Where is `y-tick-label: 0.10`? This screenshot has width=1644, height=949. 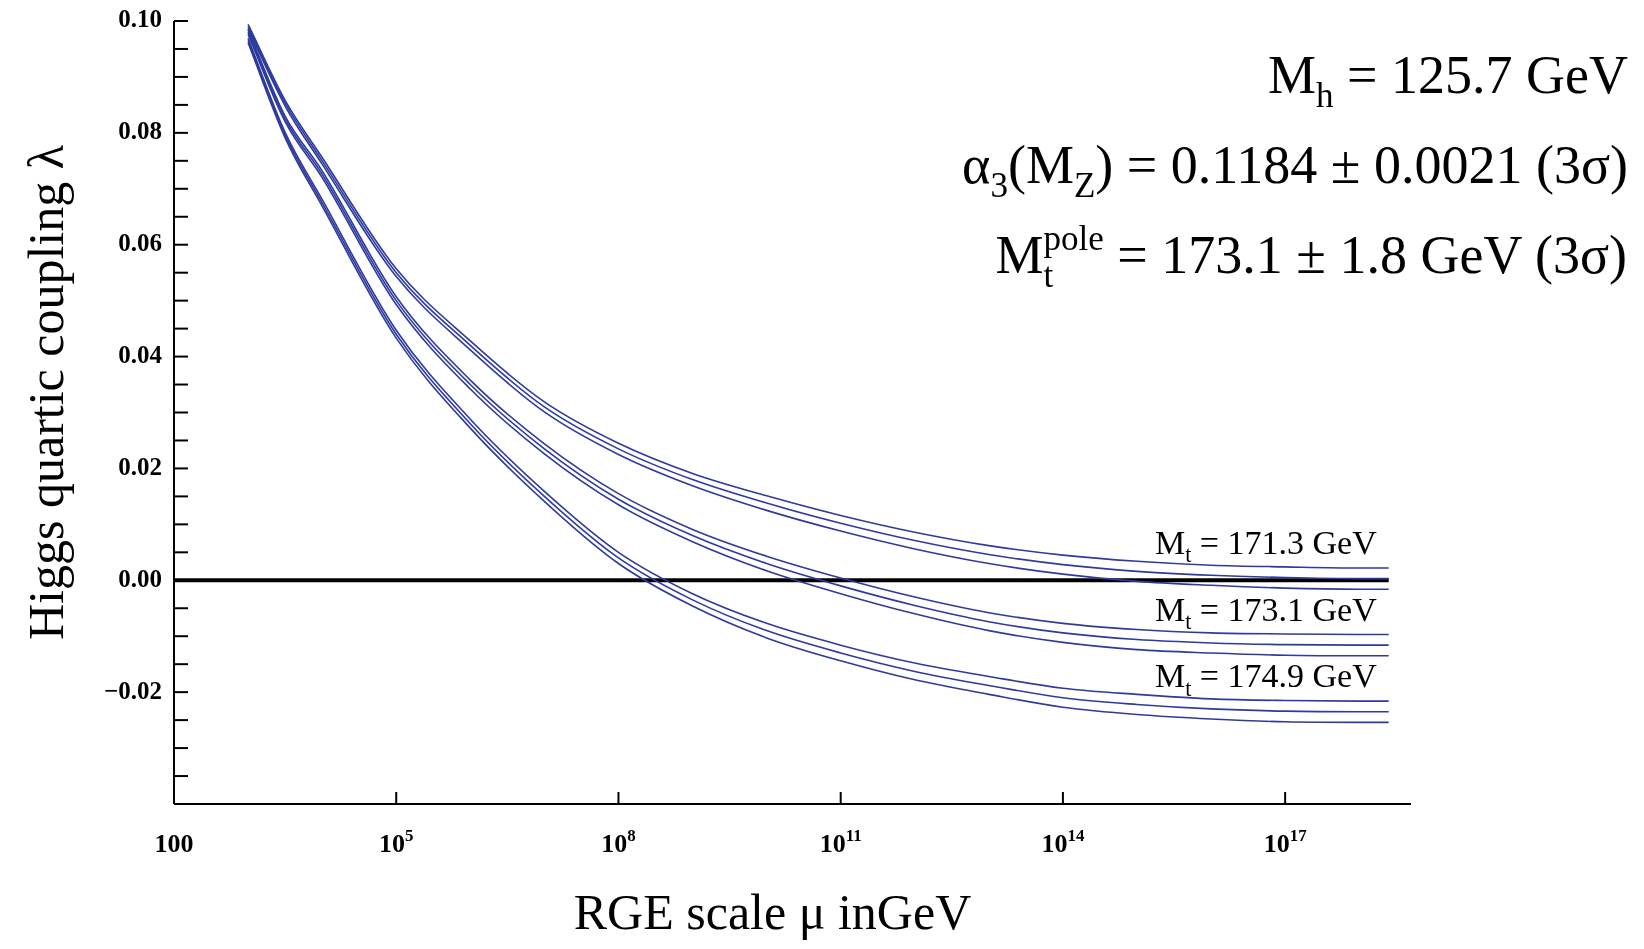
y-tick-label: 0.10 is located at coordinates (140, 19).